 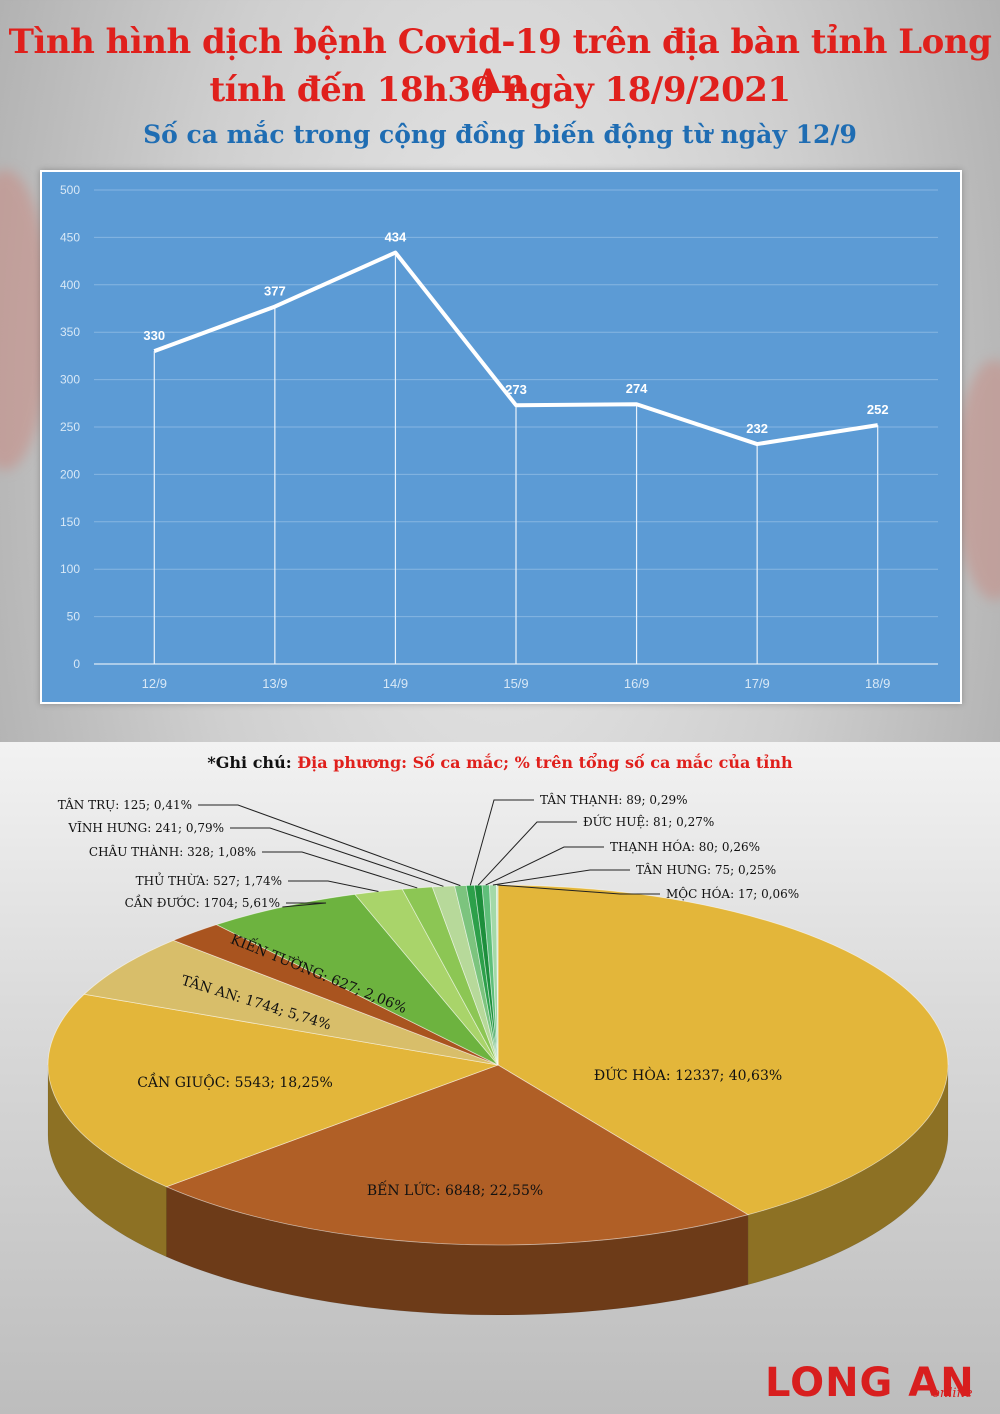 I want to click on note-key: *Ghi chú:, so click(x=249, y=762).